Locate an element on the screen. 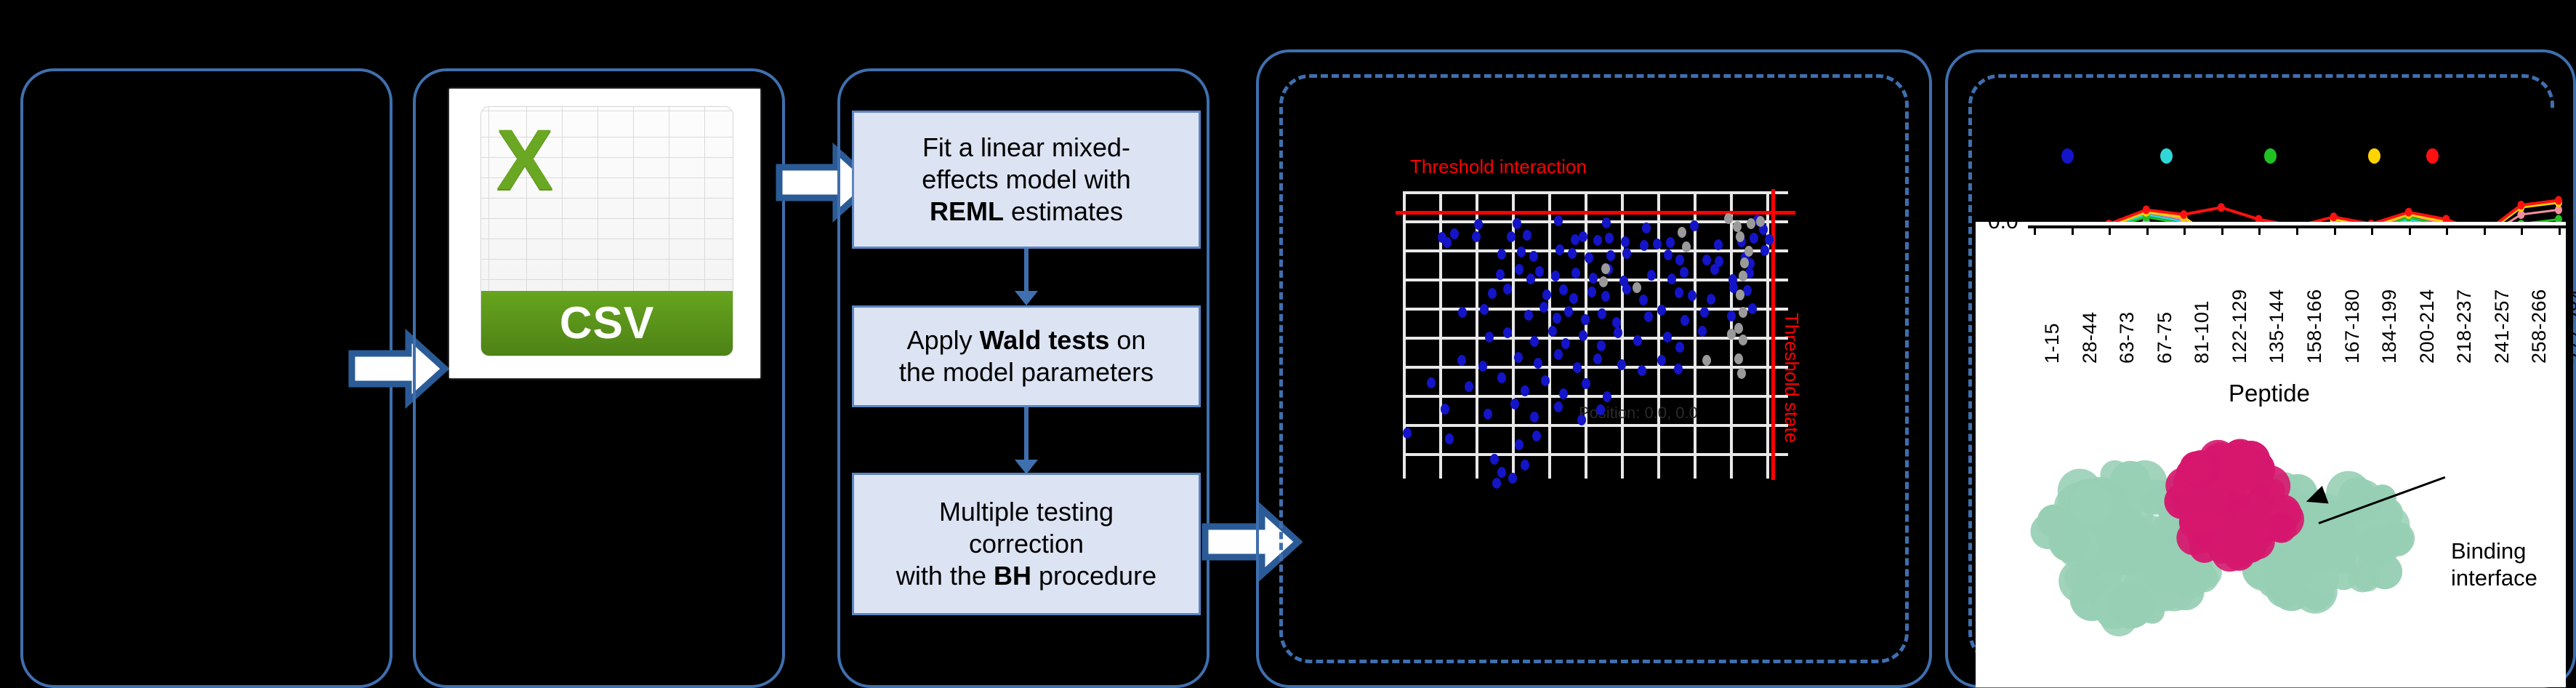 The image size is (2576, 688). peptide-tick-label: 158-166 is located at coordinates (2314, 326).